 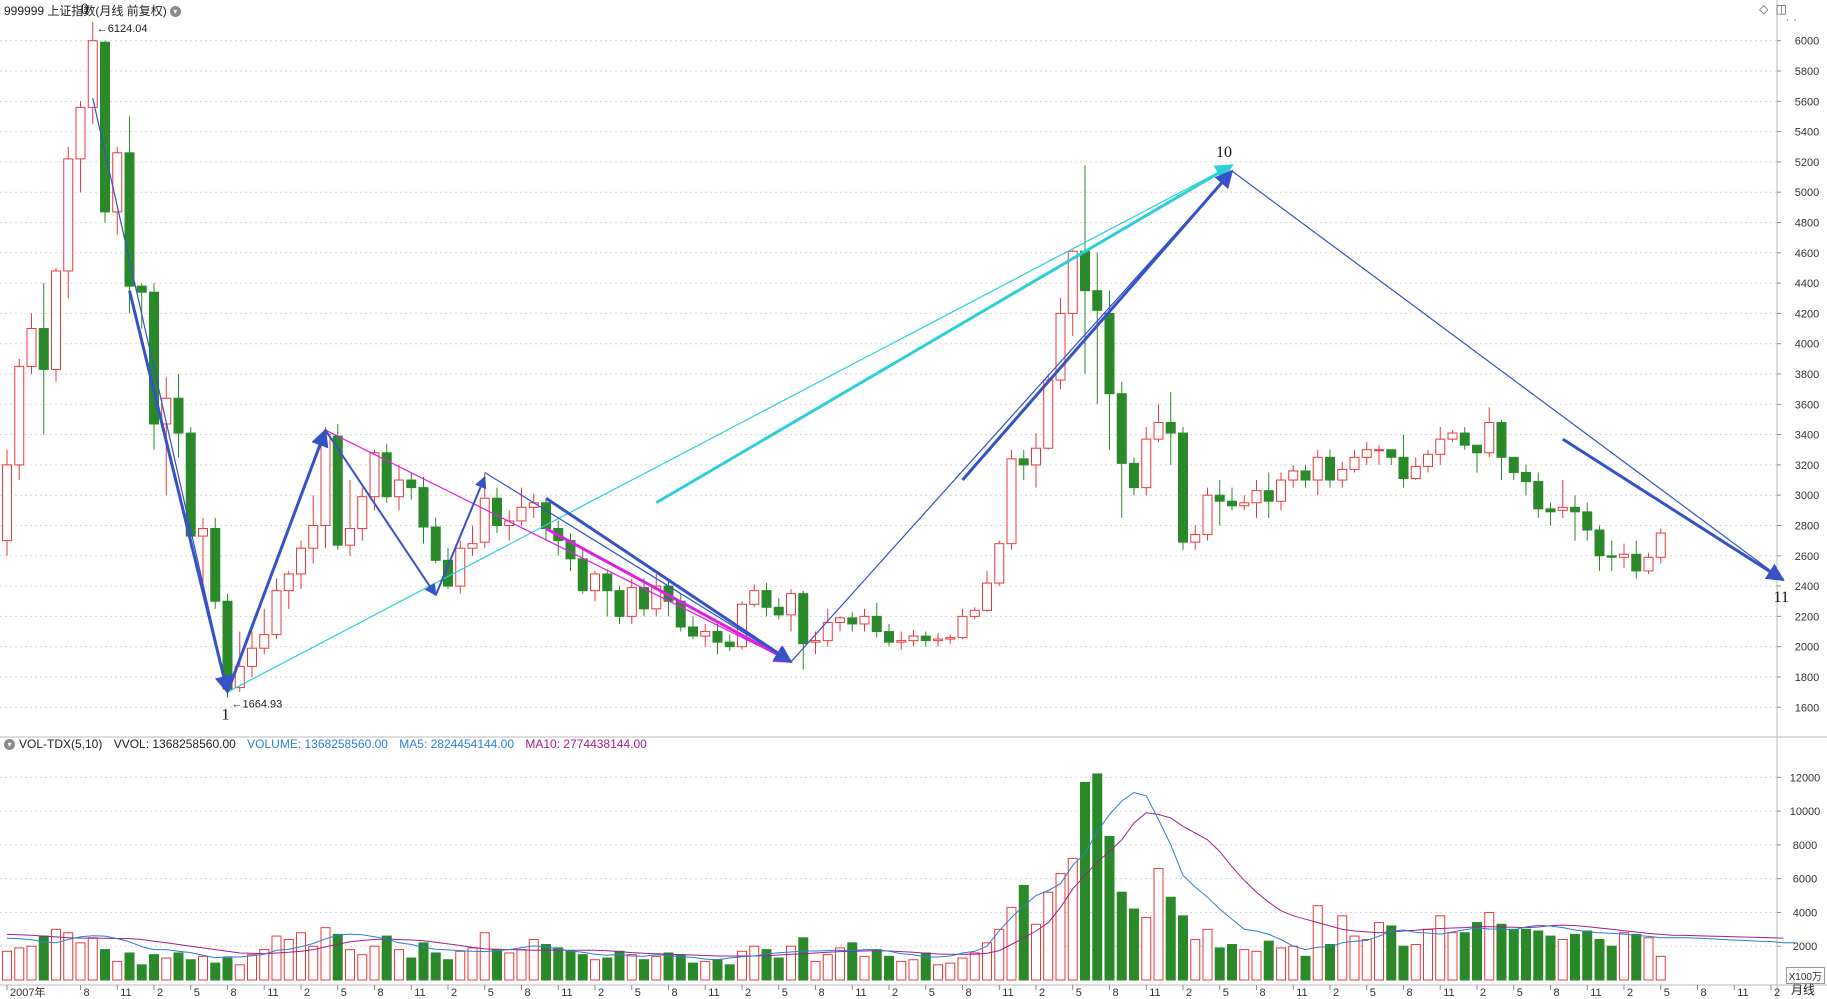 I want to click on price-tick-label: 4200, so click(x=1807, y=314).